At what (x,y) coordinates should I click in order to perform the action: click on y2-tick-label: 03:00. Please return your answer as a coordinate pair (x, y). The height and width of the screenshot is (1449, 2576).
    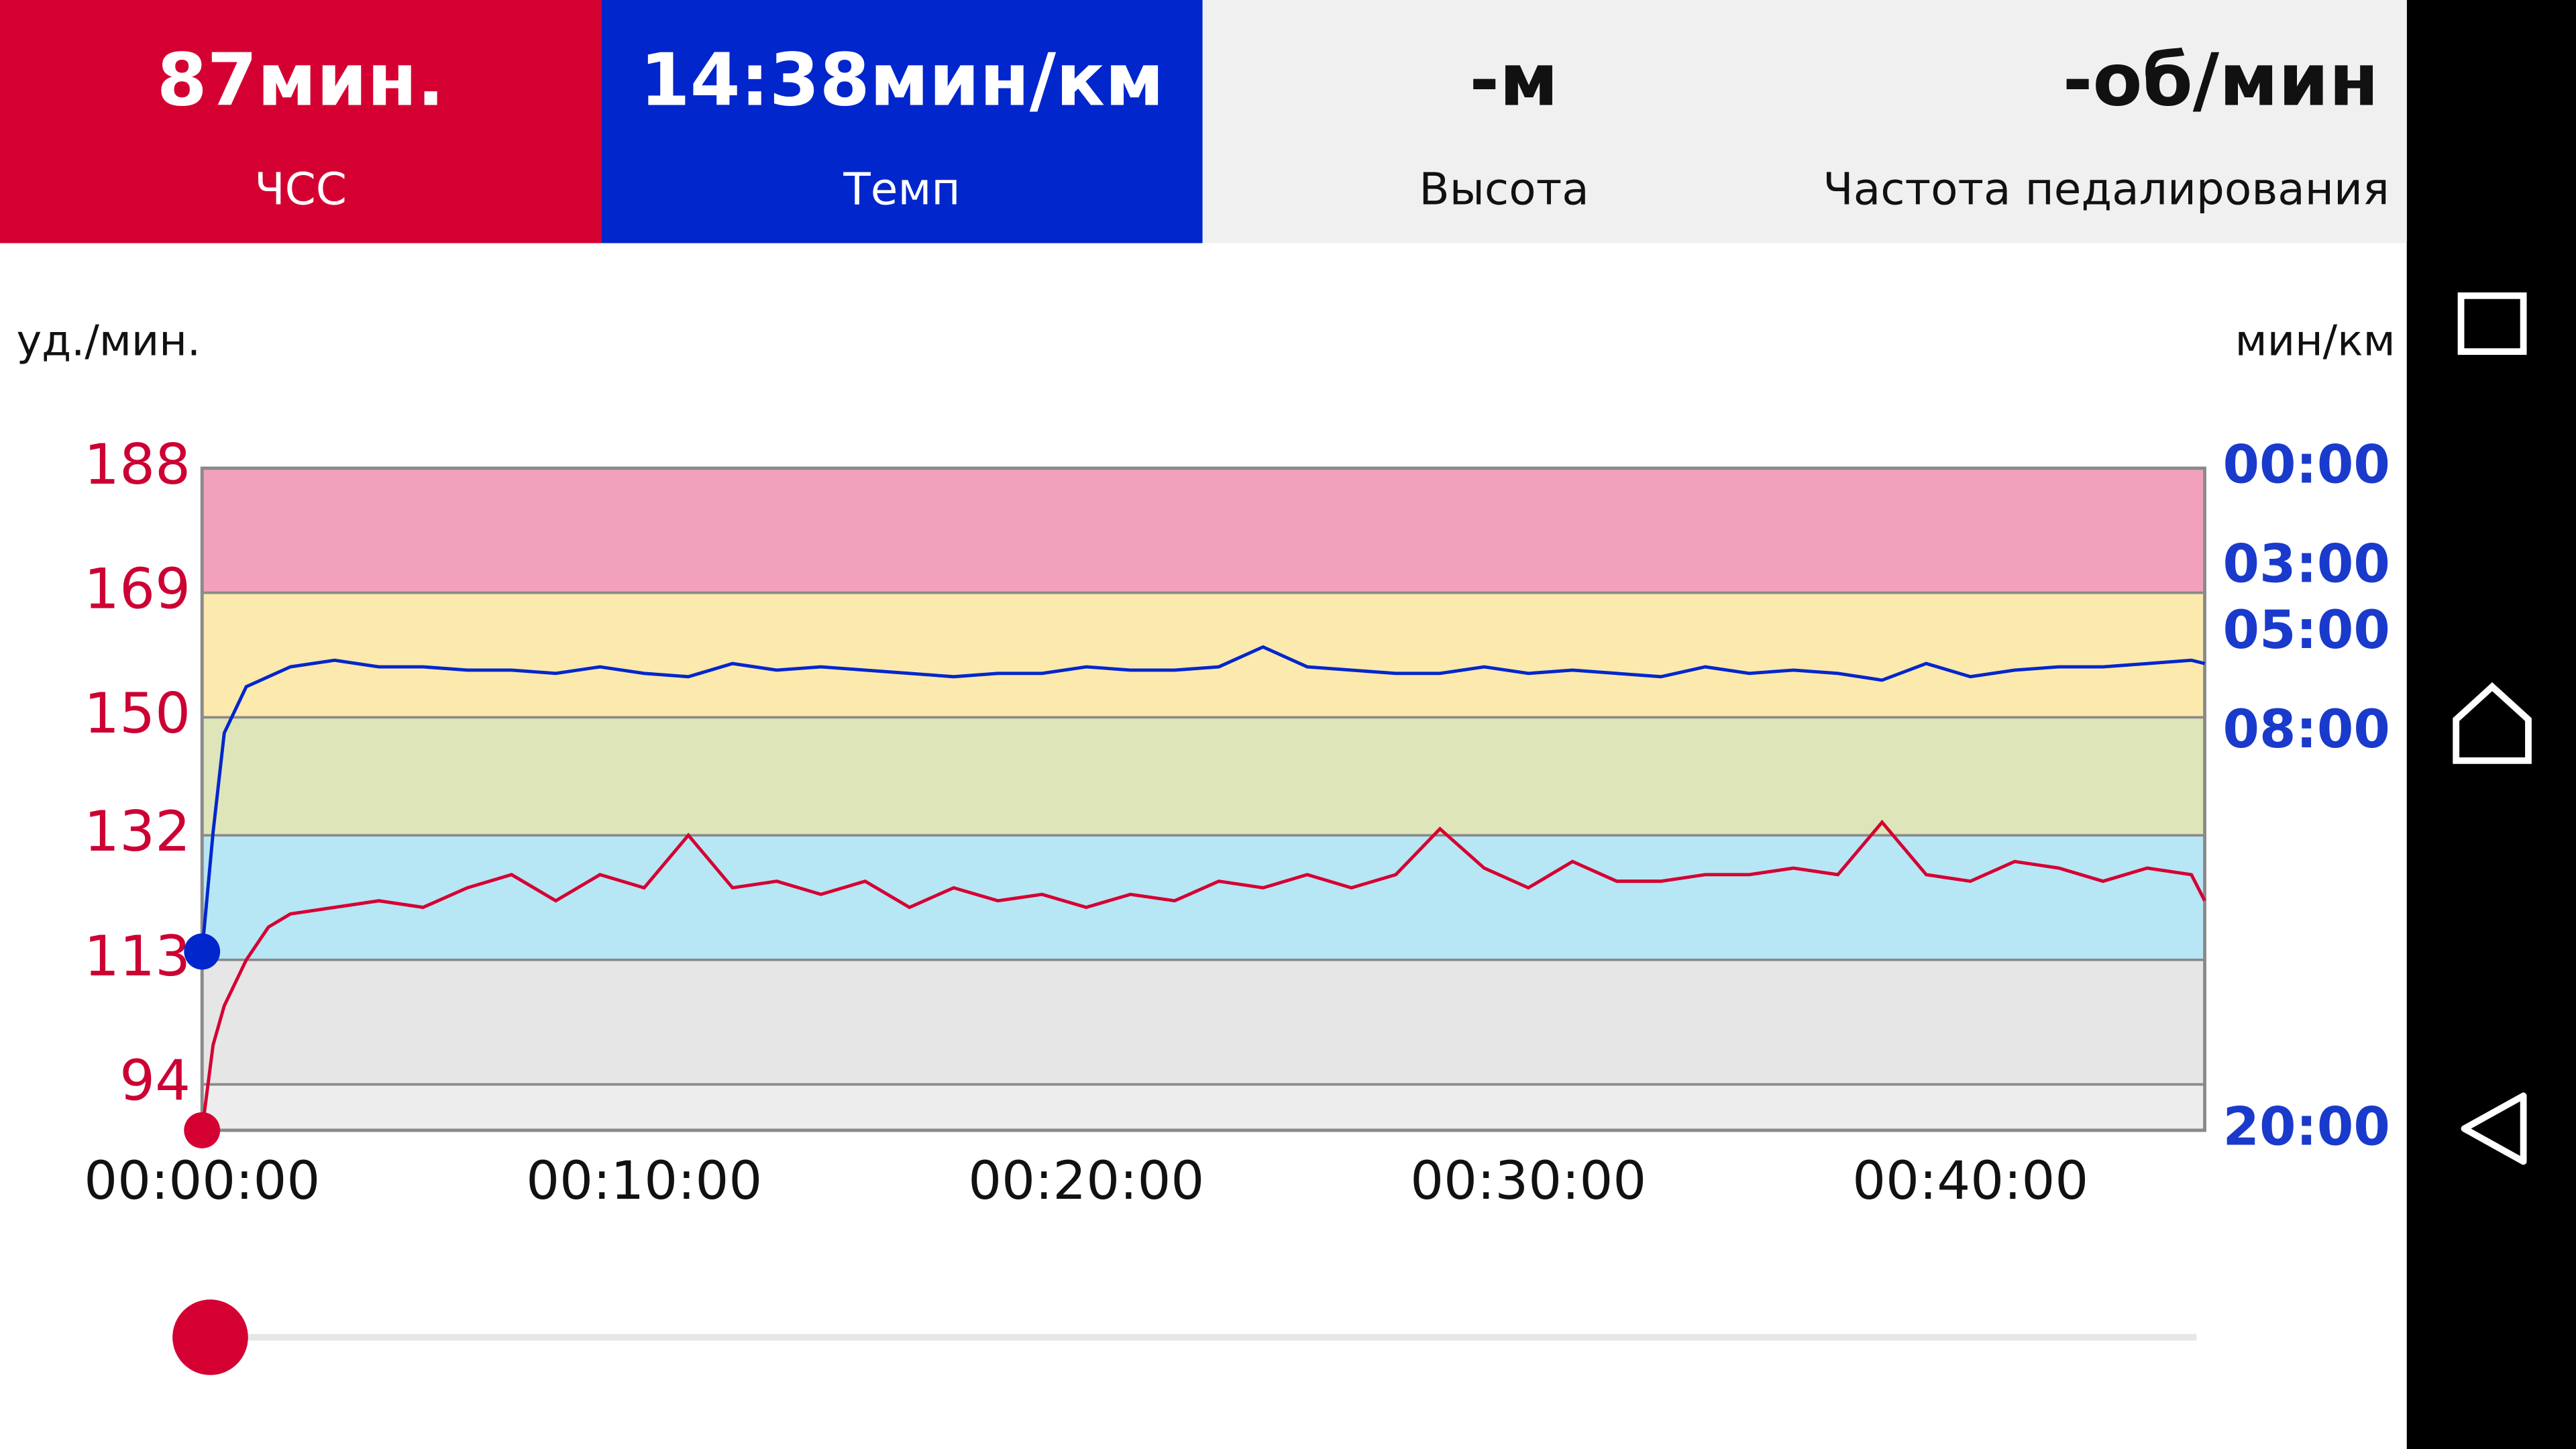
    Looking at the image, I should click on (2306, 563).